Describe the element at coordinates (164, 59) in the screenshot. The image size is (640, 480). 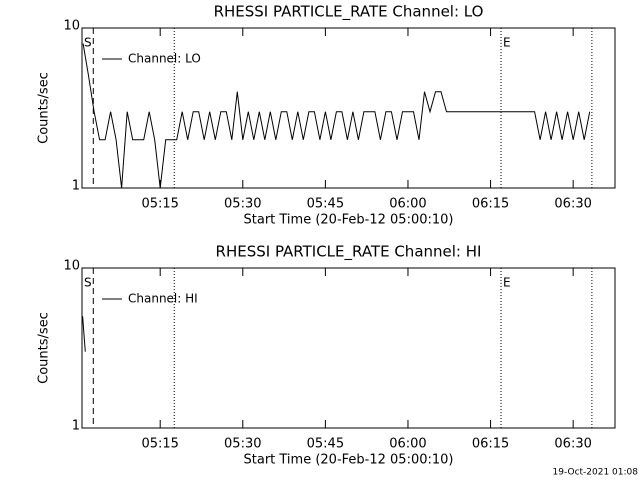
I see `legend-label: Channel: LO` at that location.